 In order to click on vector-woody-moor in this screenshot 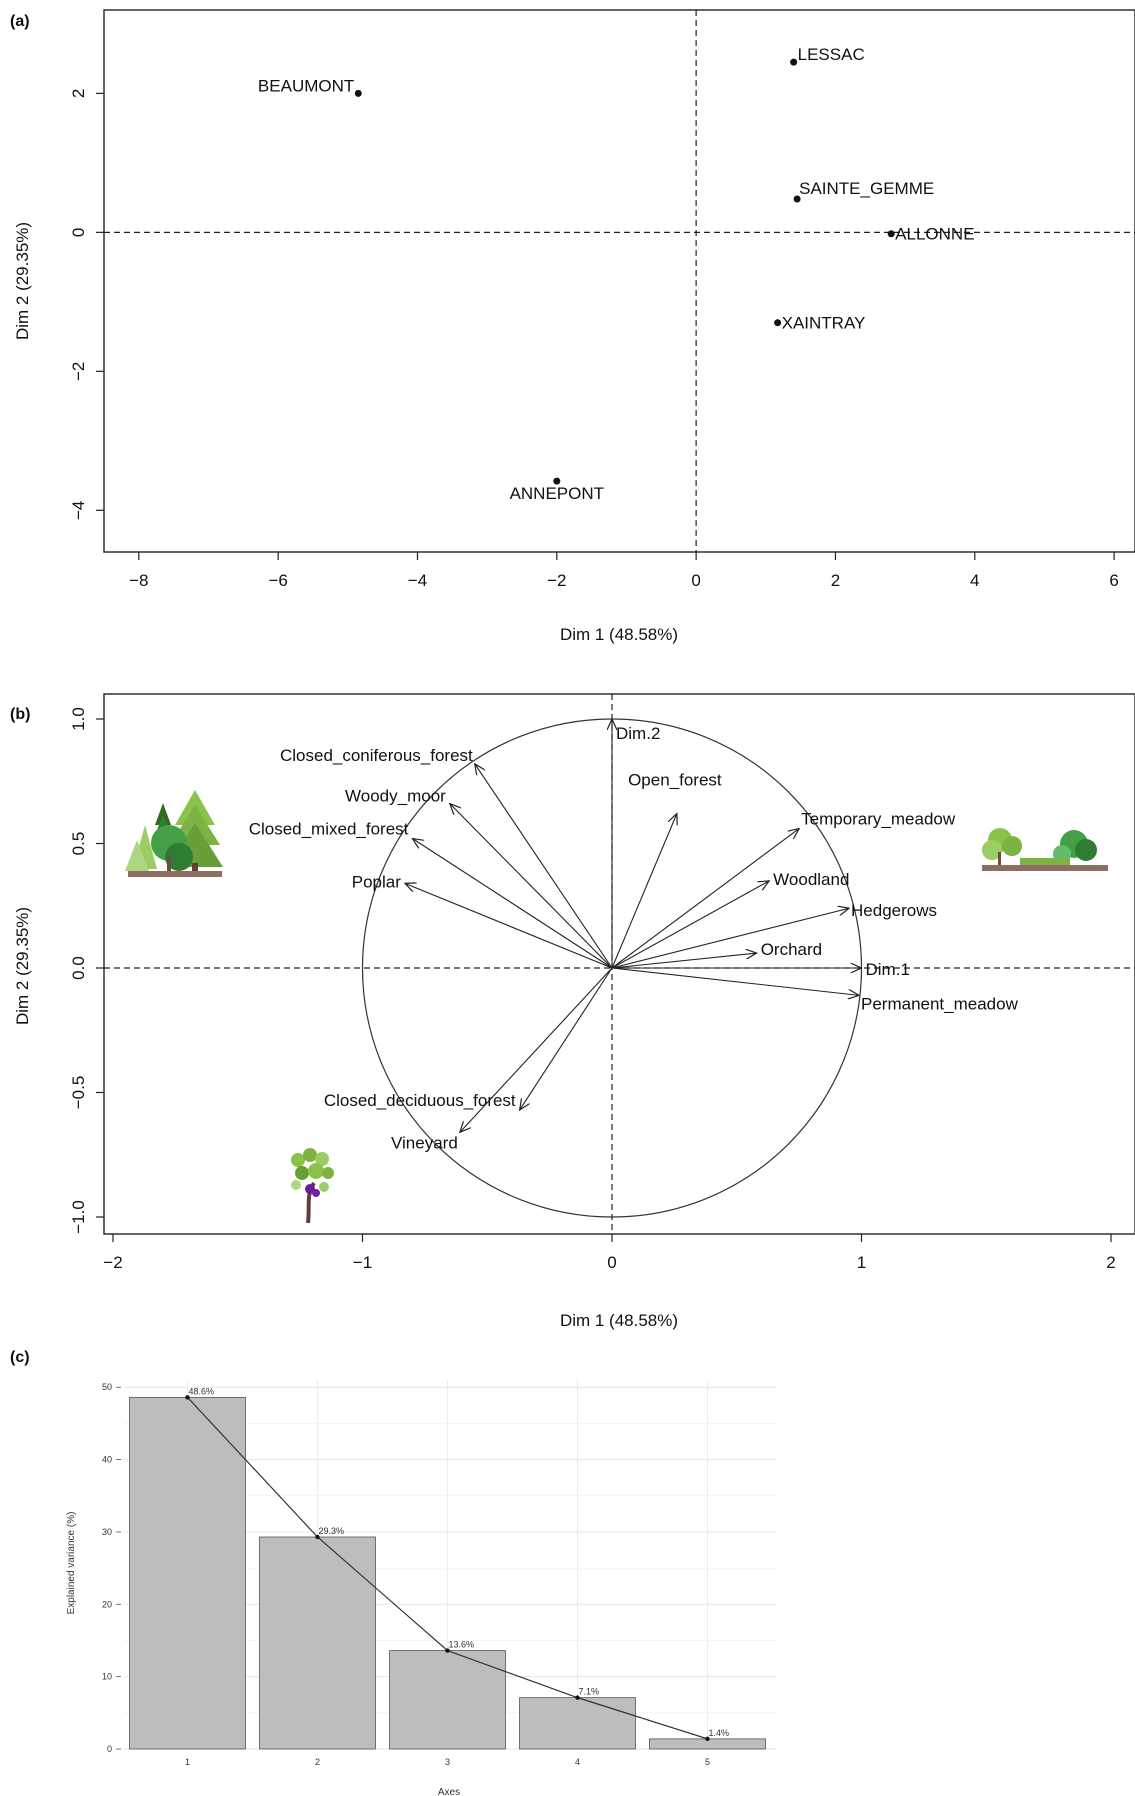, I will do `click(531, 886)`.